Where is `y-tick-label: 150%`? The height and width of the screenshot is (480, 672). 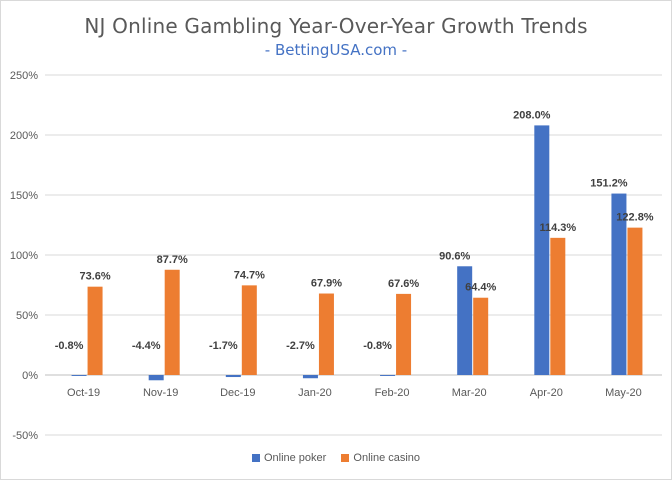 y-tick-label: 150% is located at coordinates (24, 196).